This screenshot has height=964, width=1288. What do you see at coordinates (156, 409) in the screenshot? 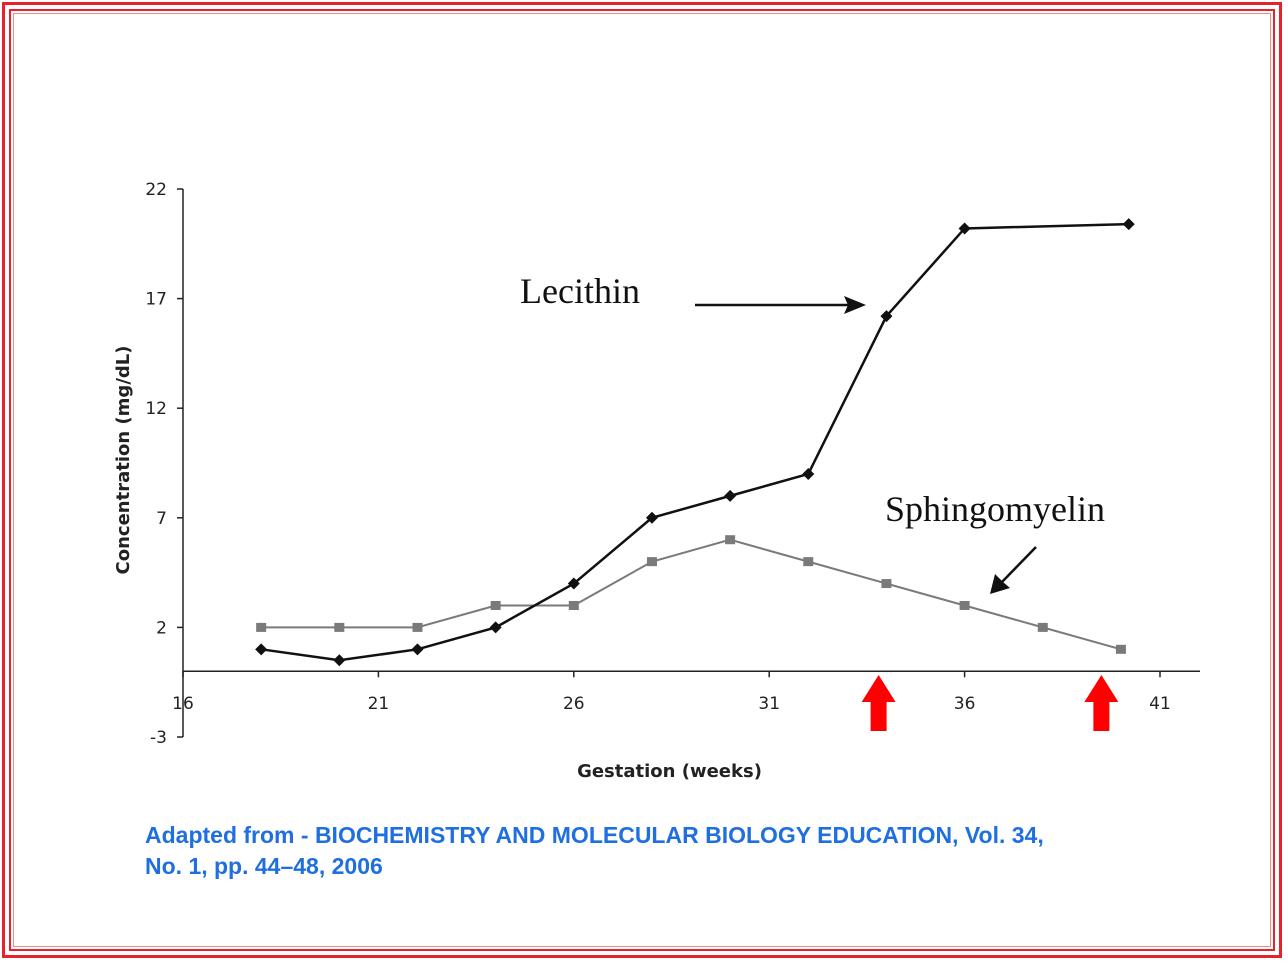
I see `y-tick-label: 12` at bounding box center [156, 409].